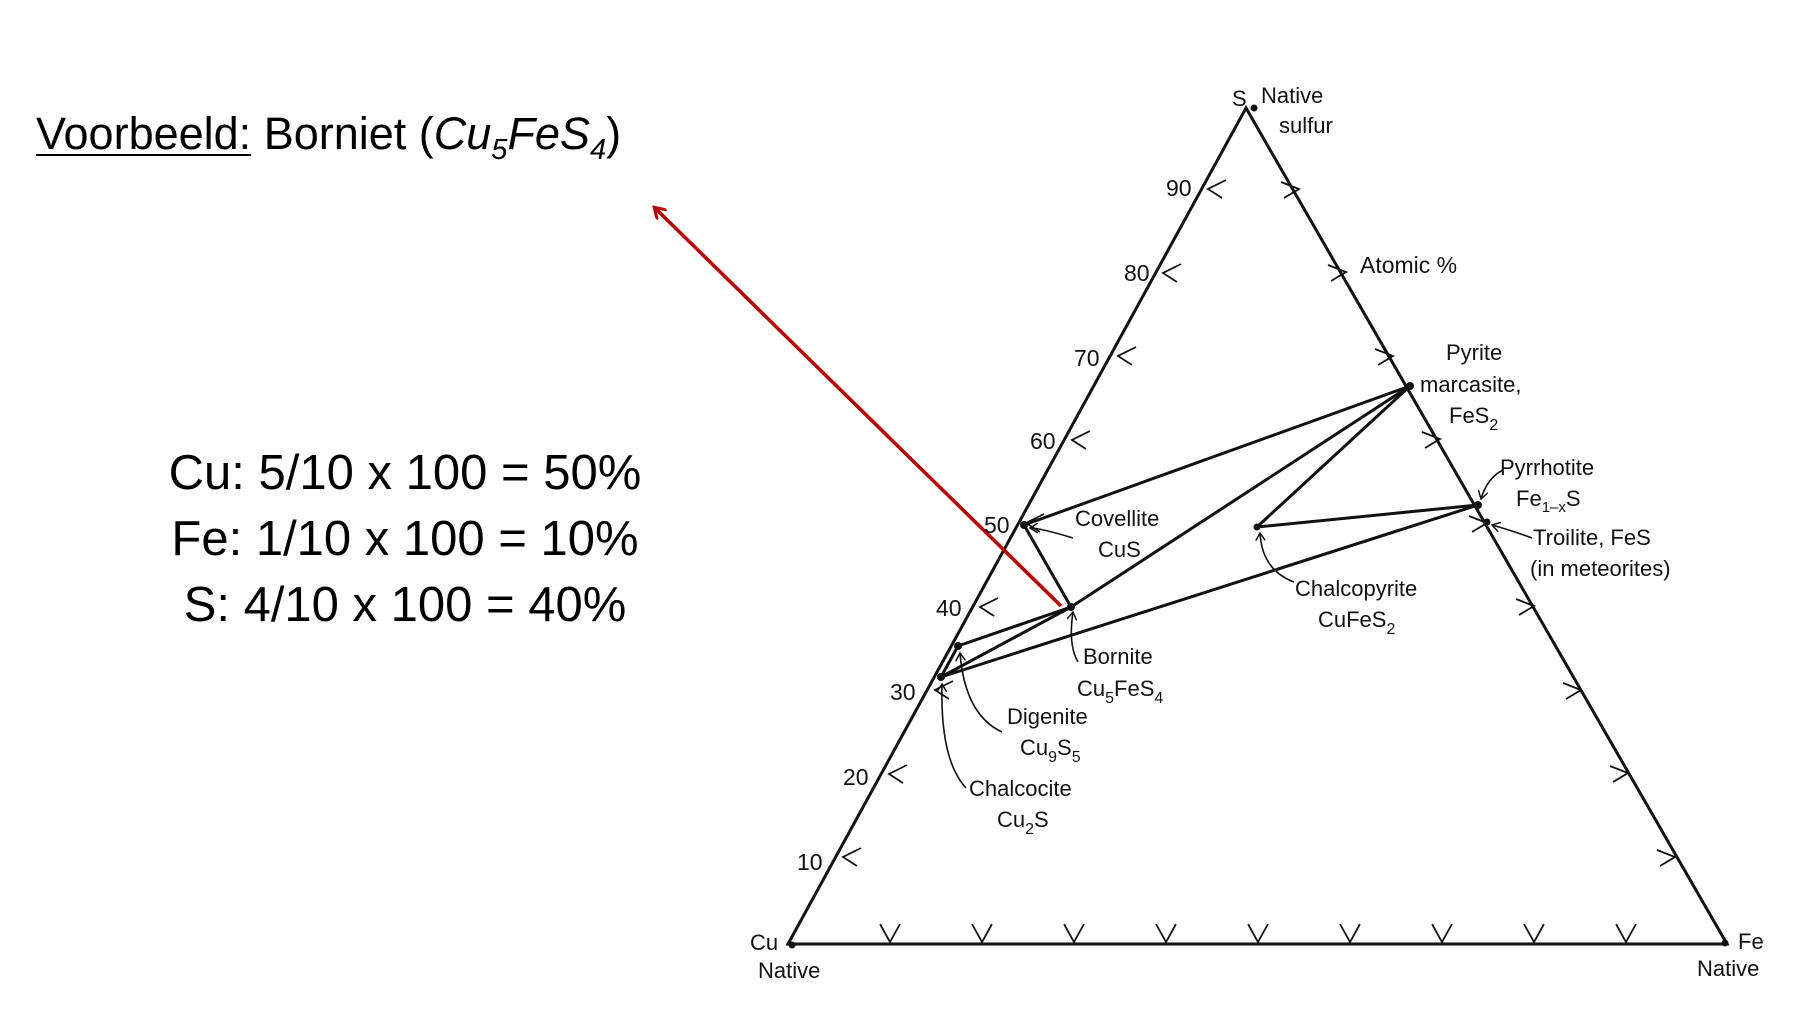 The width and height of the screenshot is (1806, 1012). I want to click on title-formula-sub2: 4, so click(598, 150).